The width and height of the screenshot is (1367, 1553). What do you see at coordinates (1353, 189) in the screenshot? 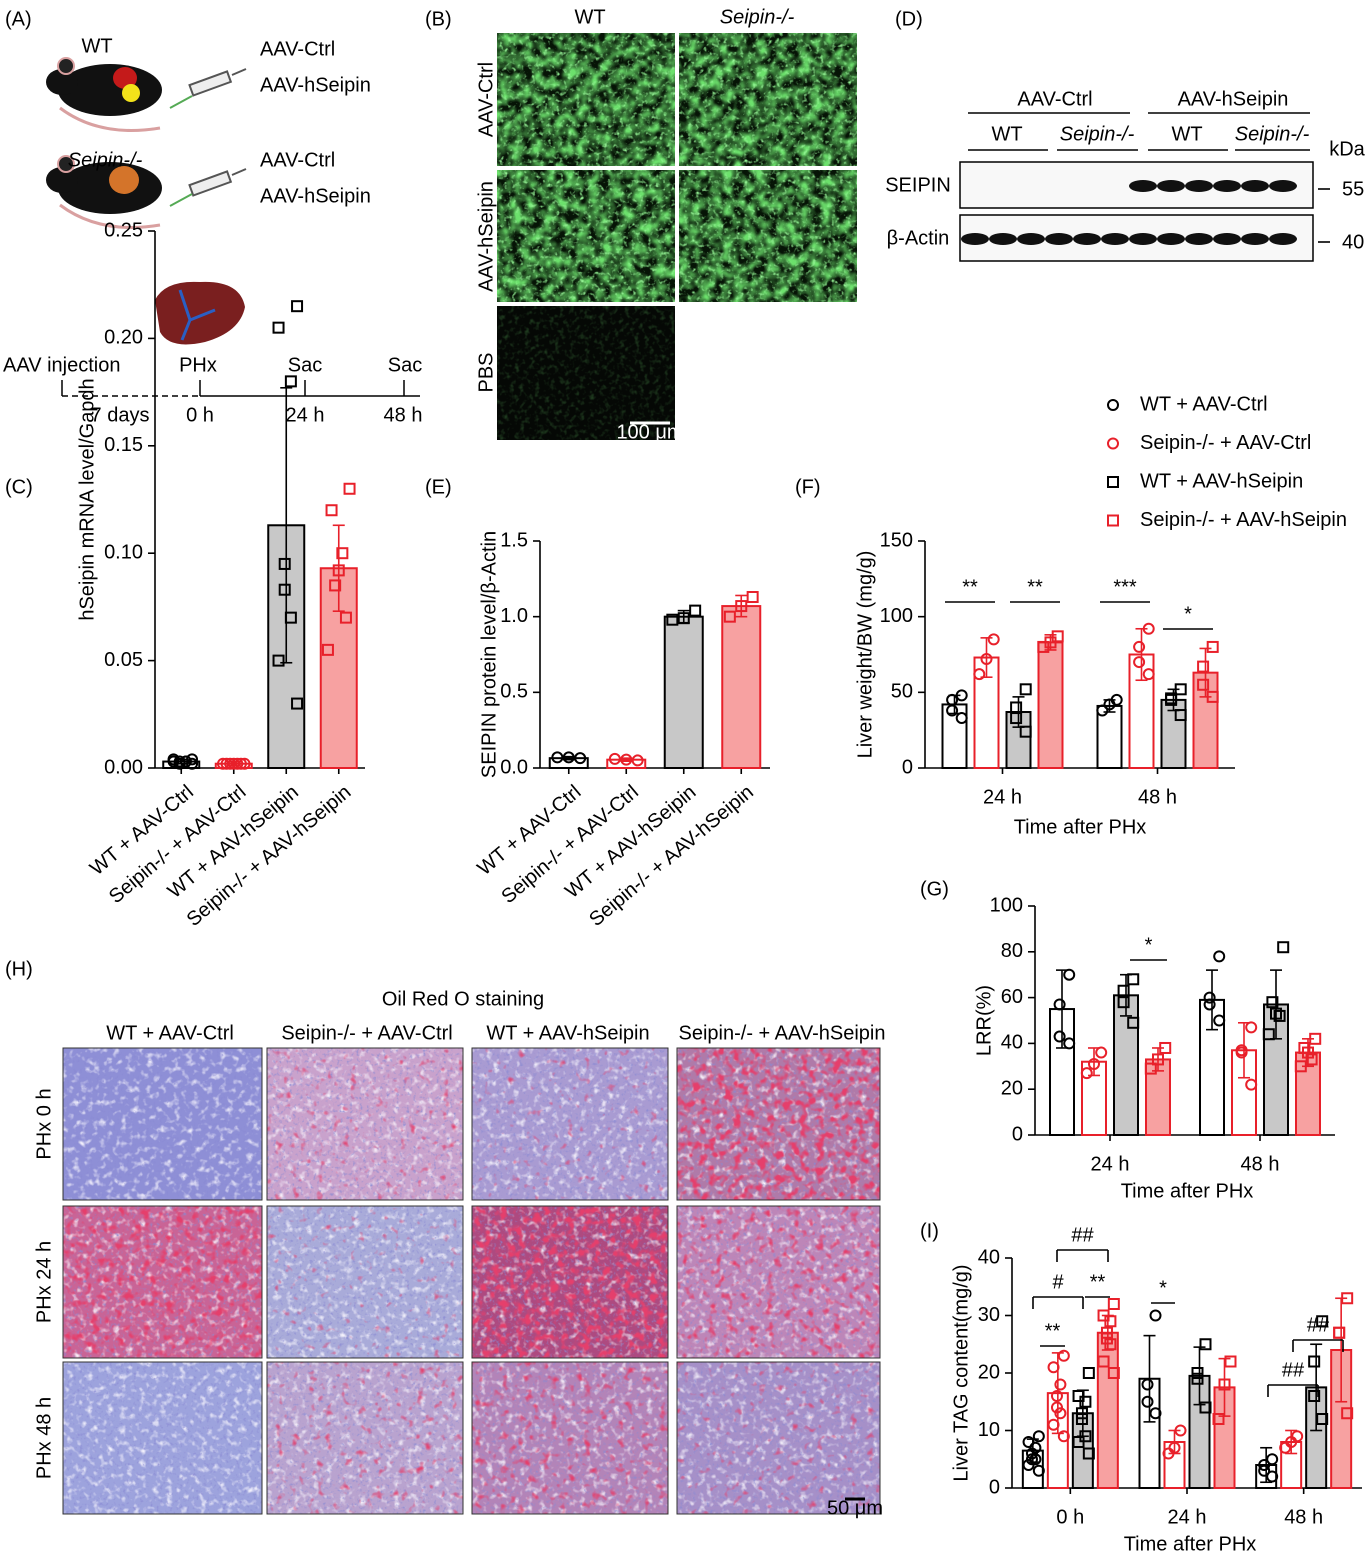
I see `marker-label: 55` at bounding box center [1353, 189].